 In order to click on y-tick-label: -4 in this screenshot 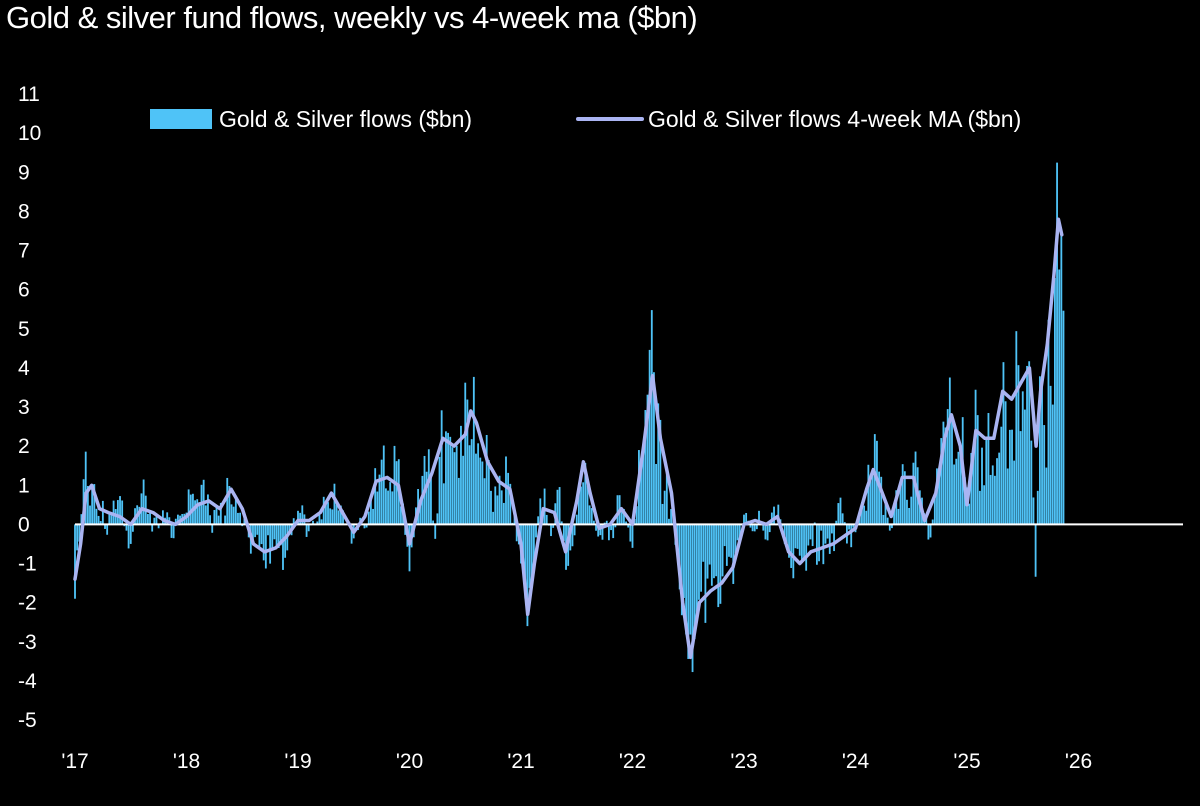, I will do `click(27, 681)`.